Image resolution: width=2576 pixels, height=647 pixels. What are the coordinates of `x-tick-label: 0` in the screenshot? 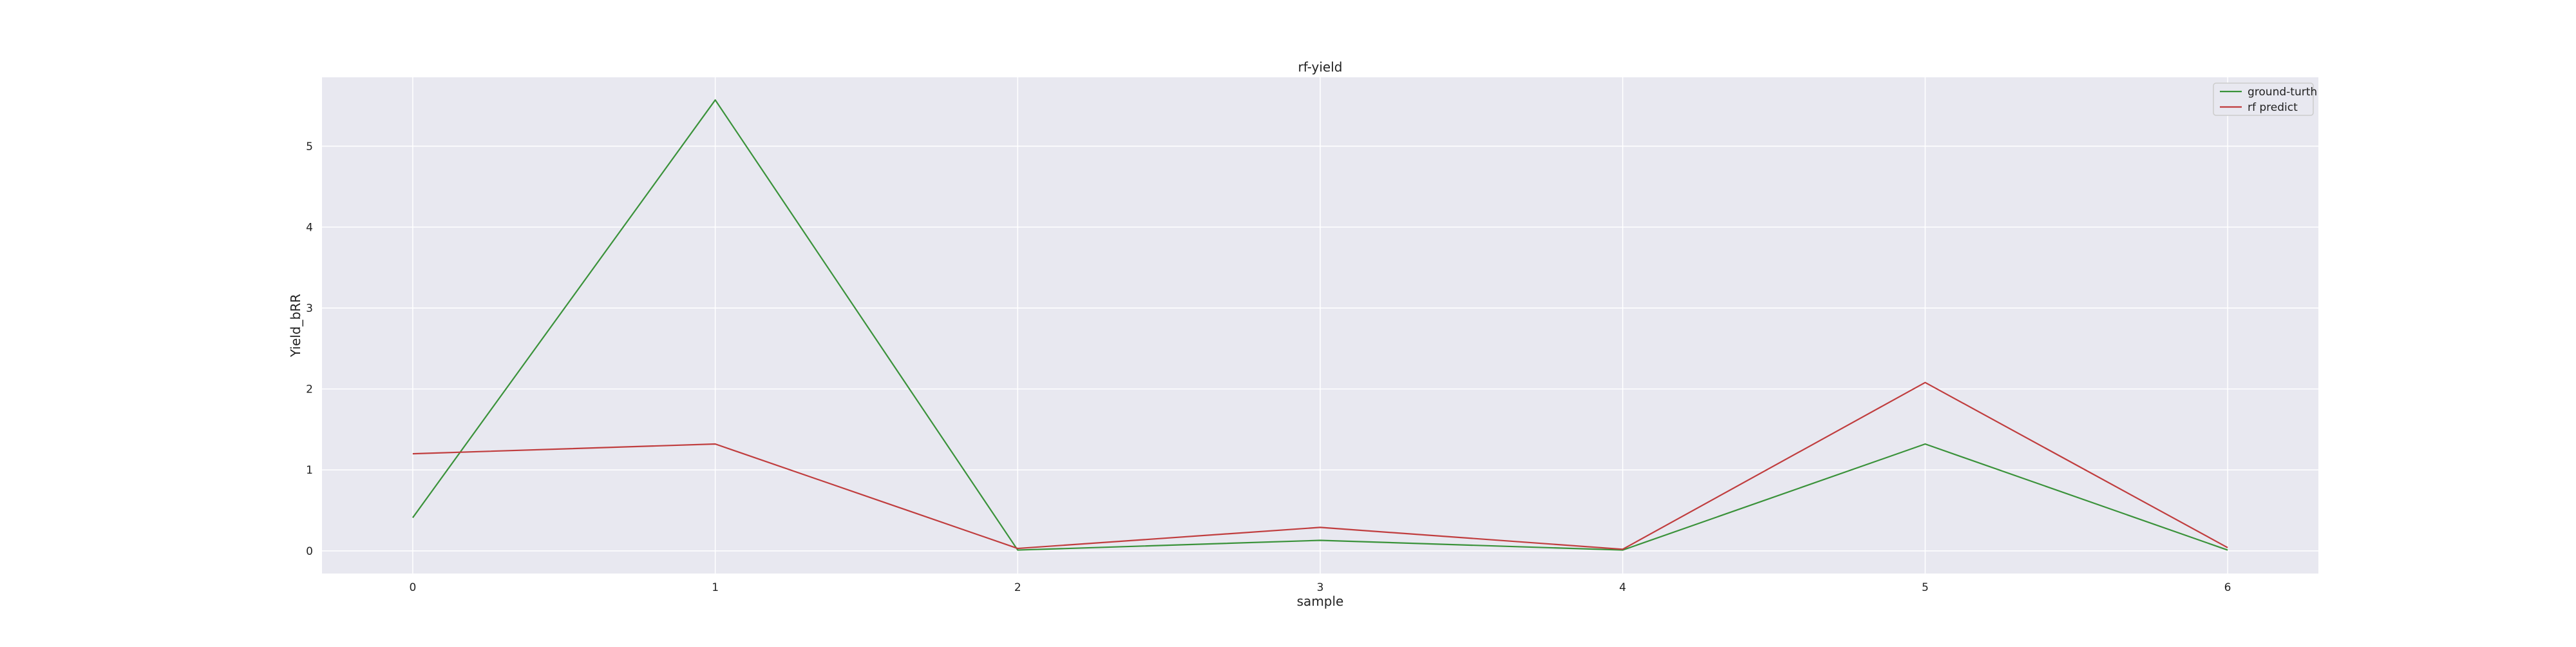 It's located at (413, 587).